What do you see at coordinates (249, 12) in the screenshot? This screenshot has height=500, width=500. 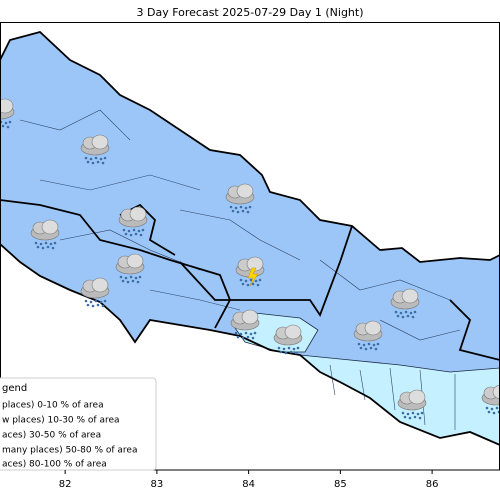 I see `map-title: 3 Day Forecast 2025-07-29 Day 1 (Night)` at bounding box center [249, 12].